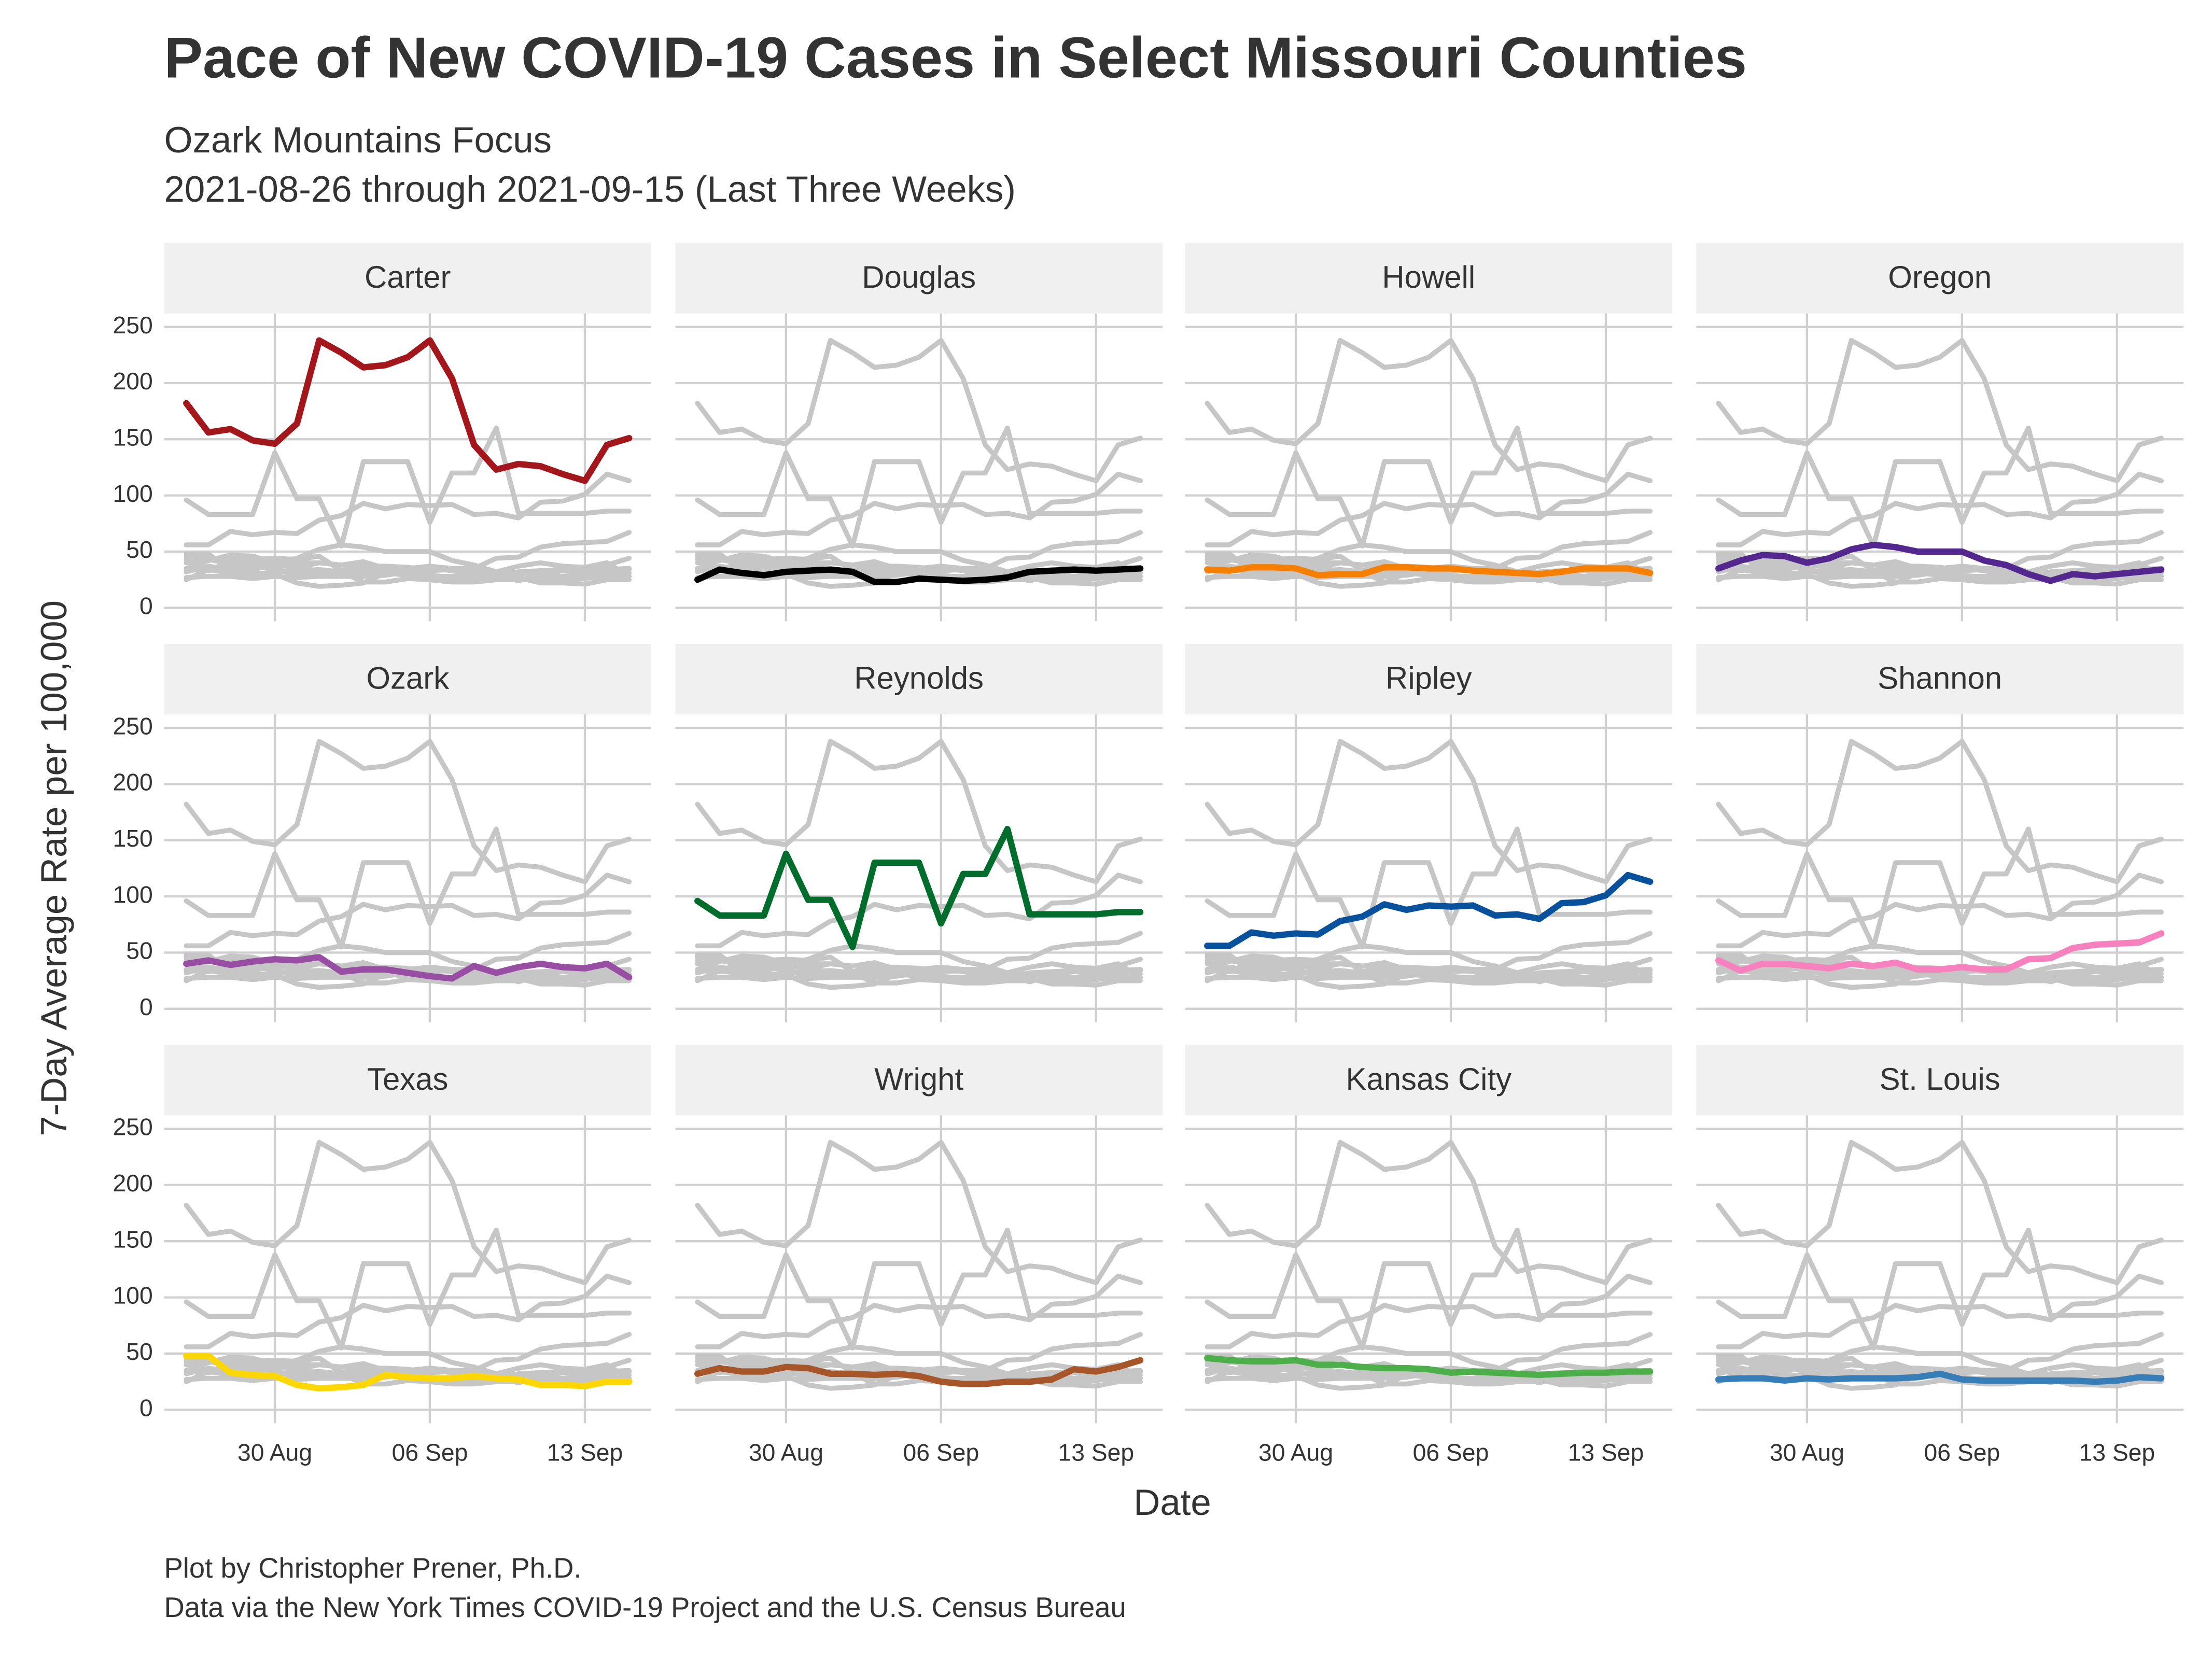 The width and height of the screenshot is (2212, 1659). I want to click on strip-label: Douglas, so click(919, 277).